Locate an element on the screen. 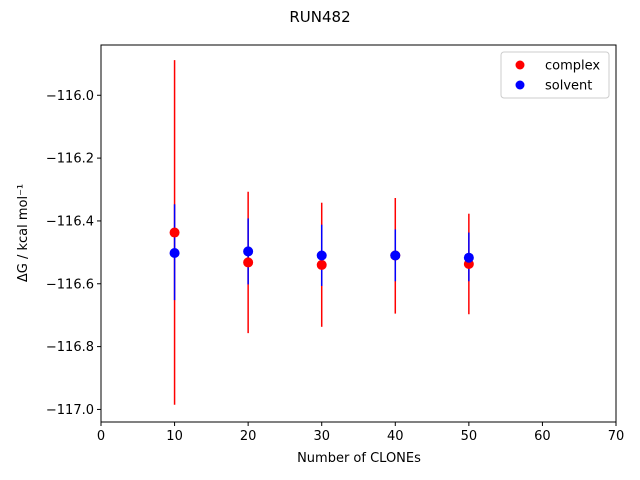  legend-marker-complex is located at coordinates (520, 65).